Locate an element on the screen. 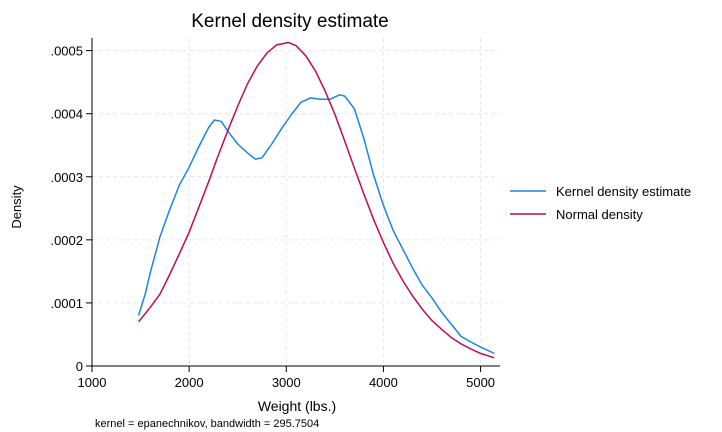  legend: Kernel density estimate Normal density is located at coordinates (600, 203).